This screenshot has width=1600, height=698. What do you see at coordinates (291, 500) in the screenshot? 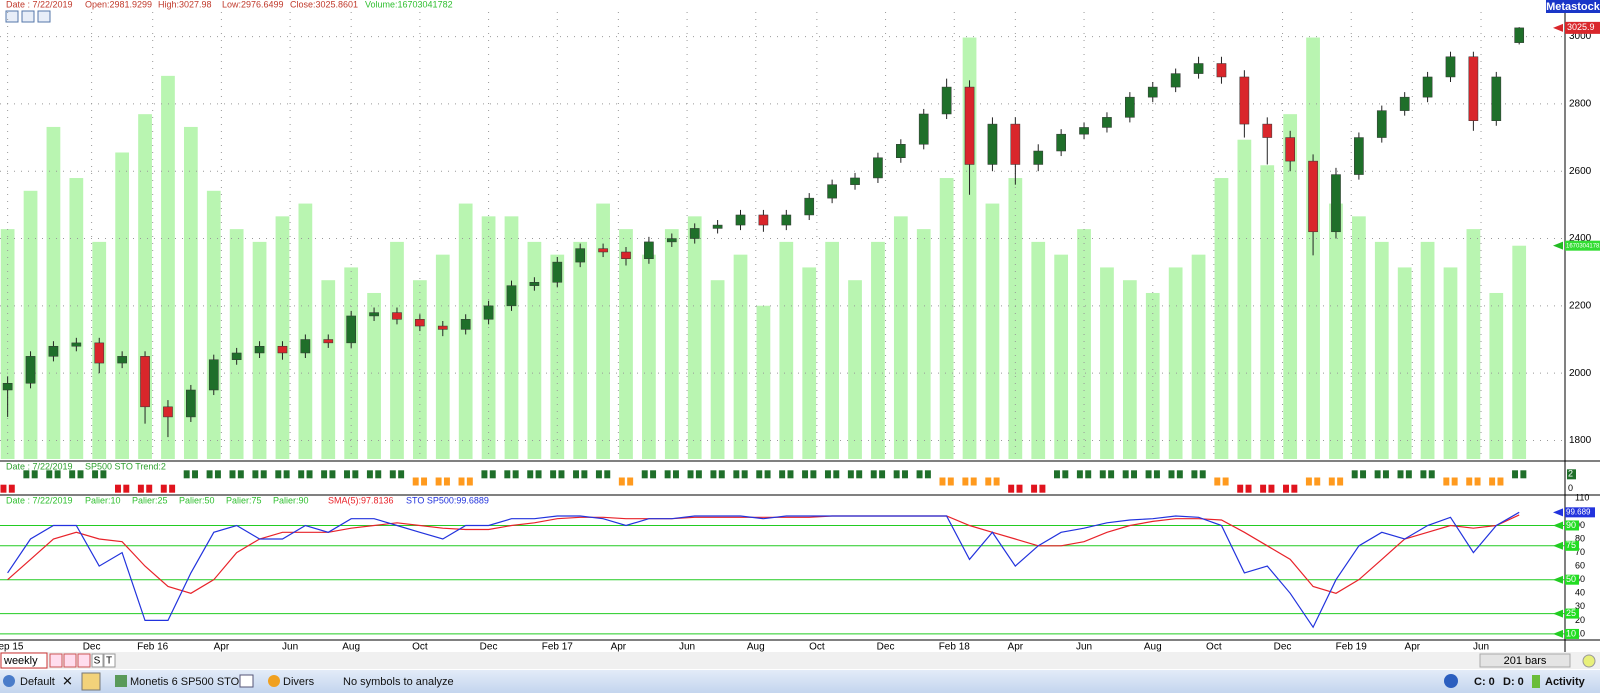
I see `legend-entry: Palier:90` at bounding box center [291, 500].